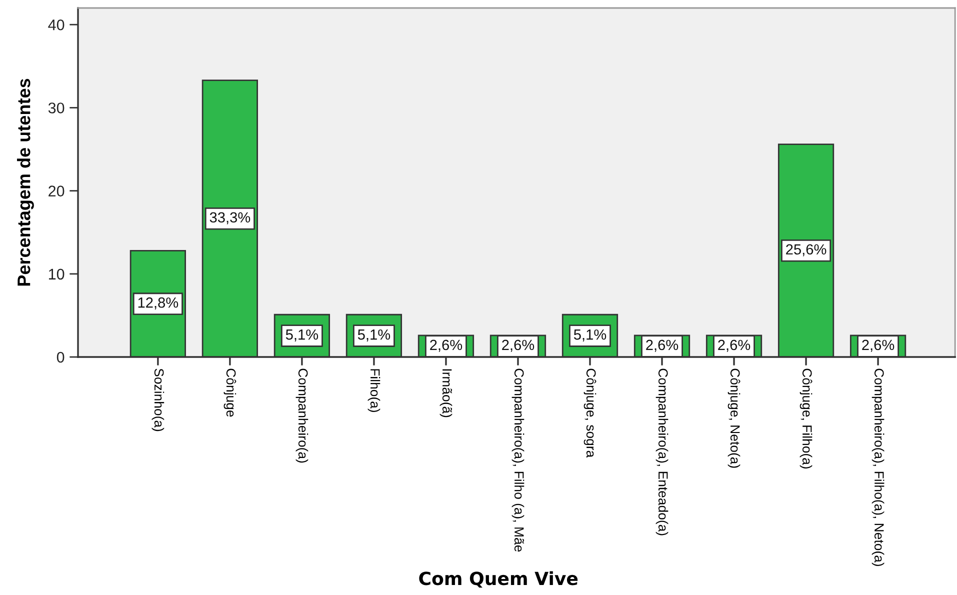 This screenshot has width=957, height=595. I want to click on x-tick-label: Cônjuge, sogra, so click(590, 413).